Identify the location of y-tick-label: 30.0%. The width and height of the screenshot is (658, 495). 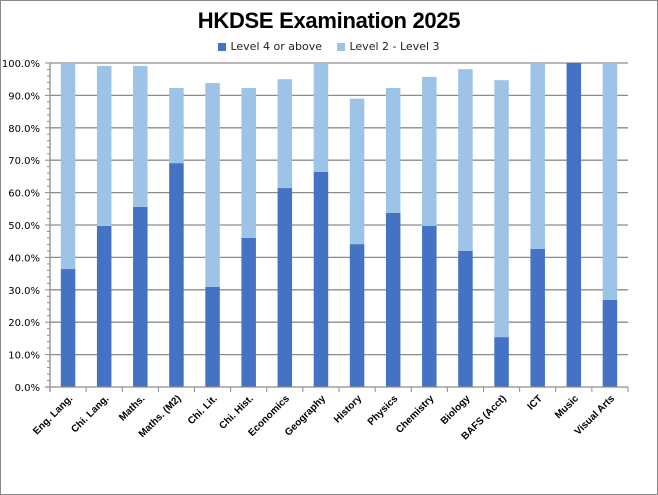
(24, 291).